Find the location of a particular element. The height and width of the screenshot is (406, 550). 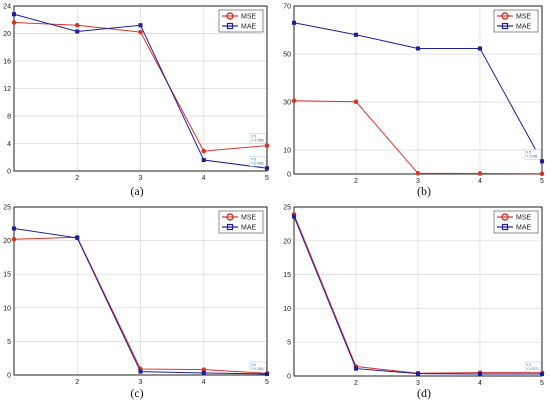

datatip: X 5Y 0.1581 is located at coordinates (258, 367).